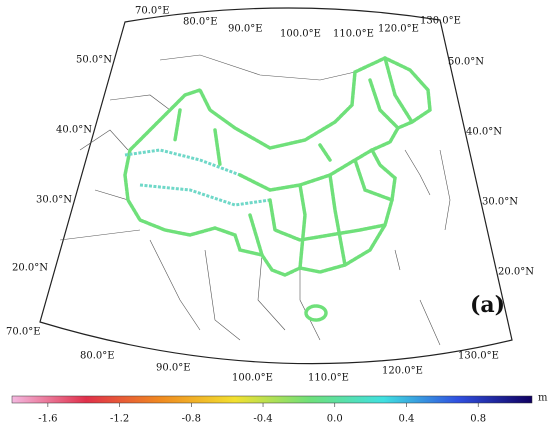 This screenshot has width=550, height=430. Describe the element at coordinates (191, 419) in the screenshot. I see `colorbar-tick-label: -0.8` at that location.